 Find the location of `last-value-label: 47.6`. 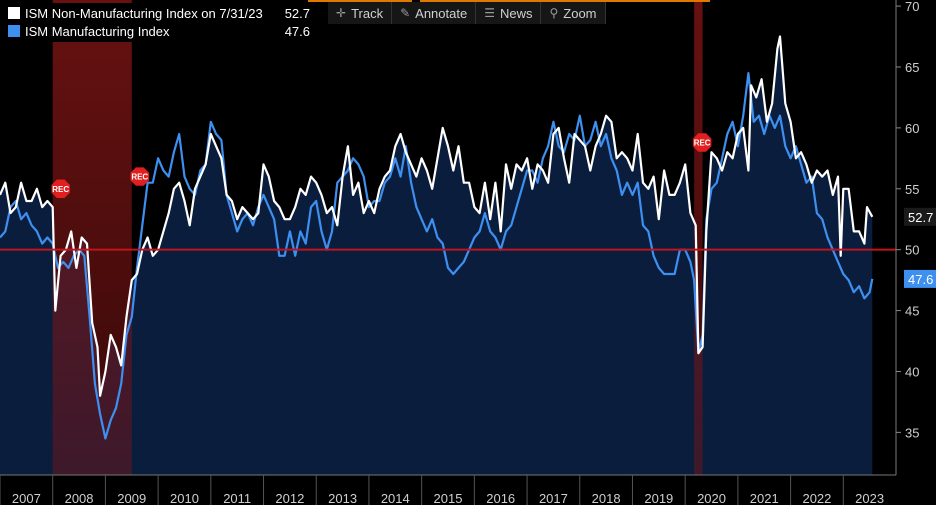

last-value-label: 47.6 is located at coordinates (920, 279).